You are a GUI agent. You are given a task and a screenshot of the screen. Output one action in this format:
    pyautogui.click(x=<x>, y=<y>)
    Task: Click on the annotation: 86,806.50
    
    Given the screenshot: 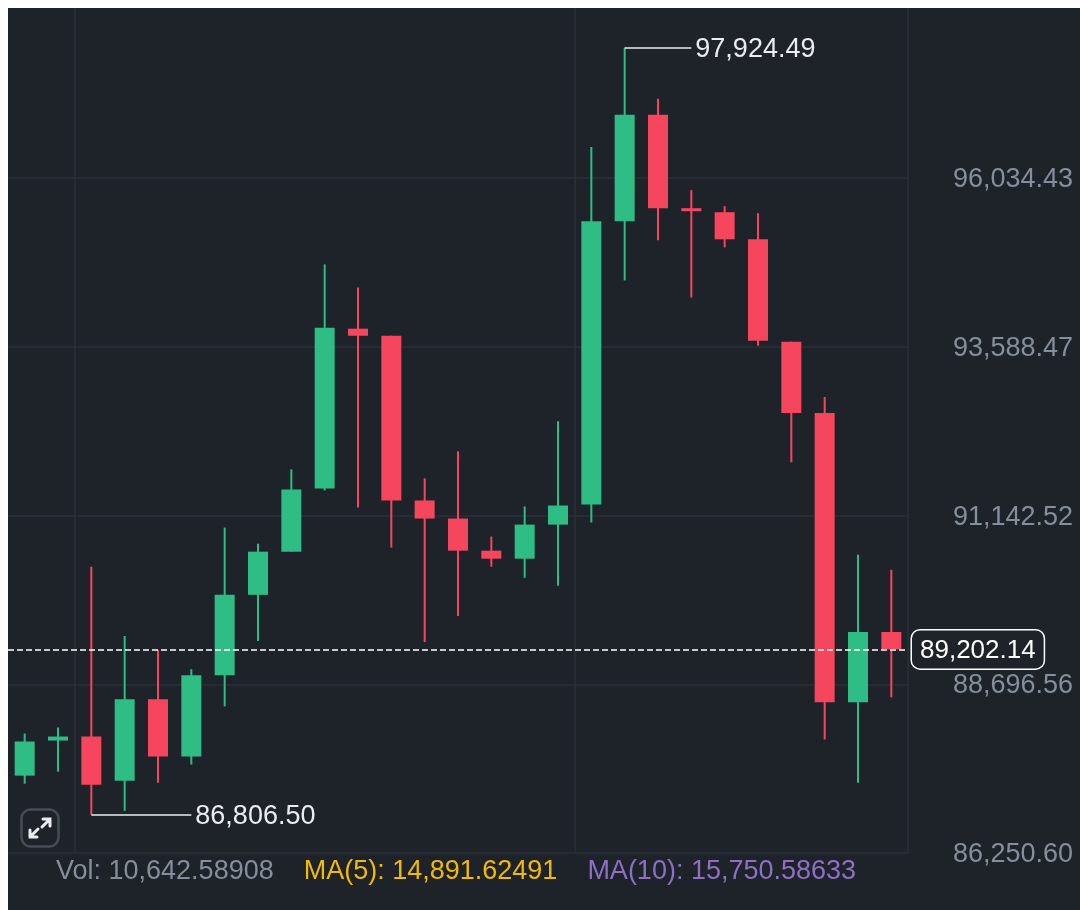 What is the action you would take?
    pyautogui.click(x=255, y=814)
    